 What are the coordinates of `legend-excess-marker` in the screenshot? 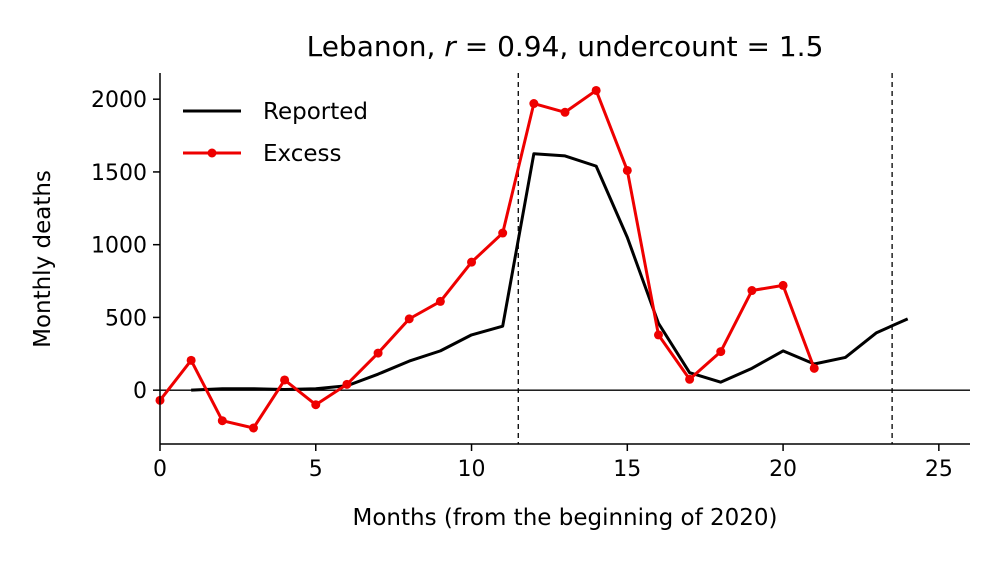 It's located at (212, 153).